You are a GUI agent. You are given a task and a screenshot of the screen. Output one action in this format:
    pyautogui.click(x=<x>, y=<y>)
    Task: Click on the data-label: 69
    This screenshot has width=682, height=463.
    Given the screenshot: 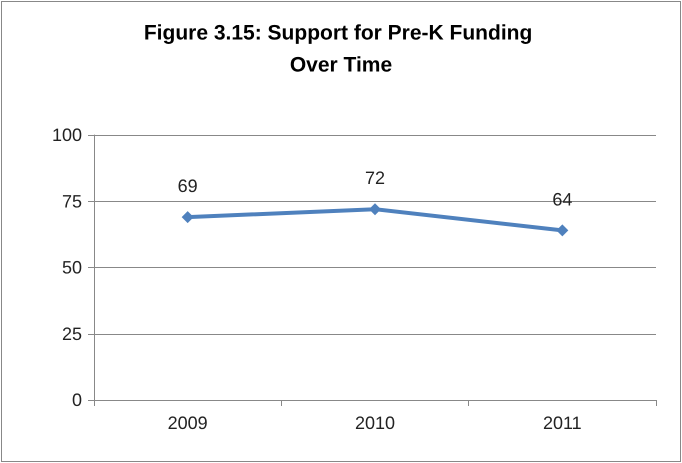 What is the action you would take?
    pyautogui.click(x=188, y=186)
    